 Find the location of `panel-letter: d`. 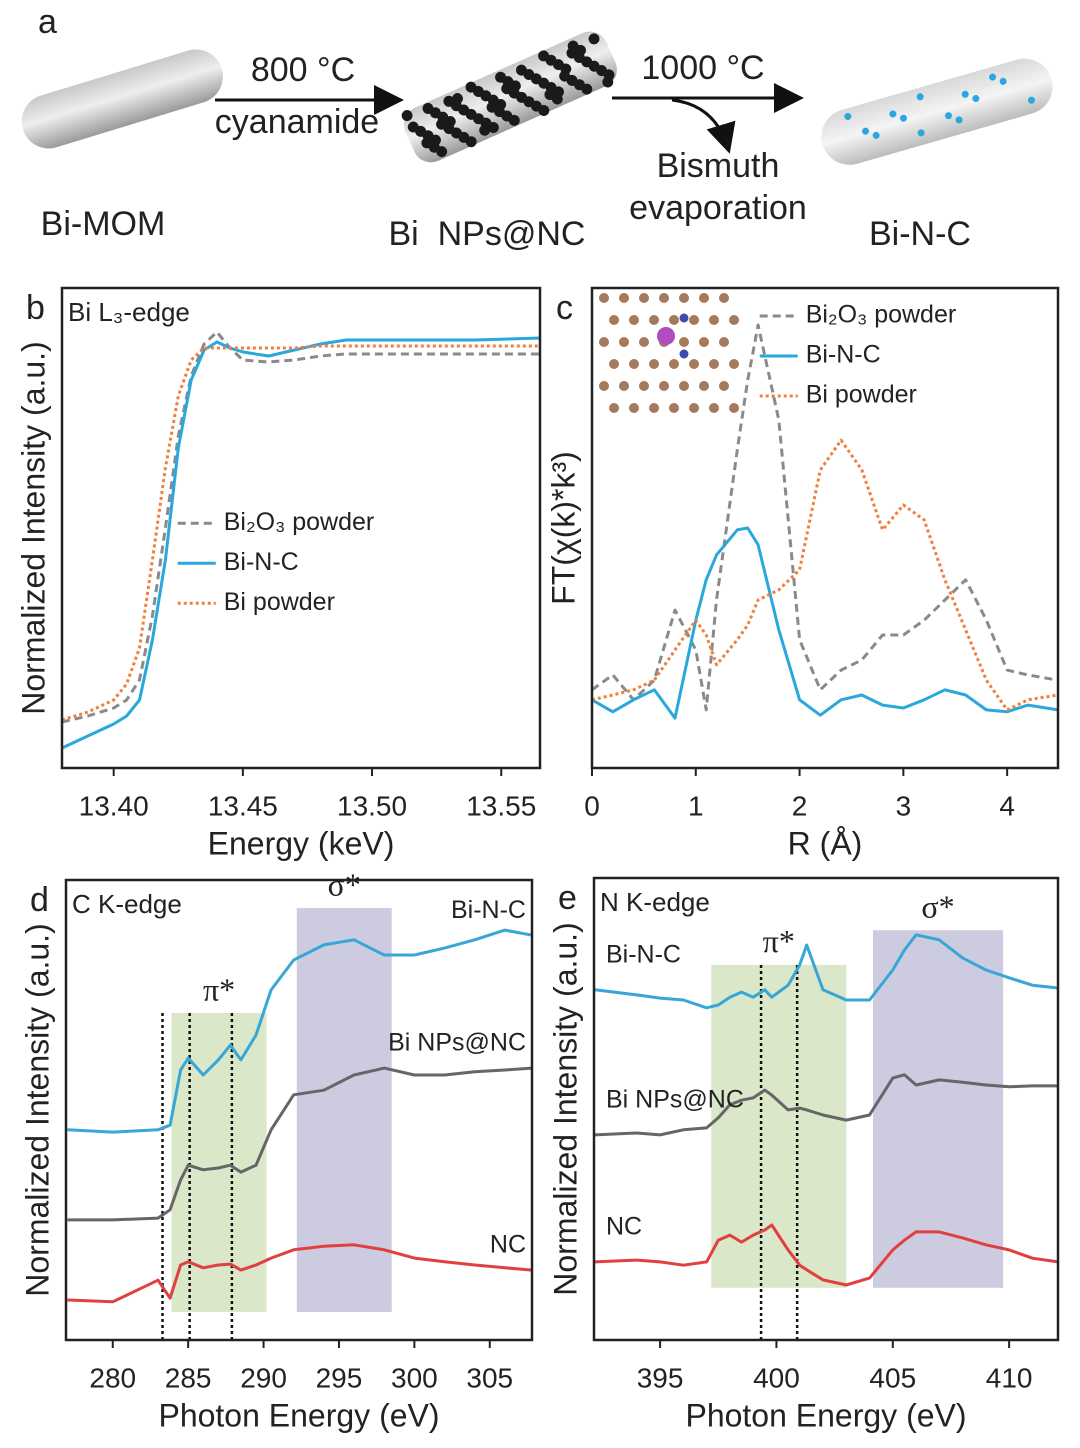

panel-letter: d is located at coordinates (39, 900).